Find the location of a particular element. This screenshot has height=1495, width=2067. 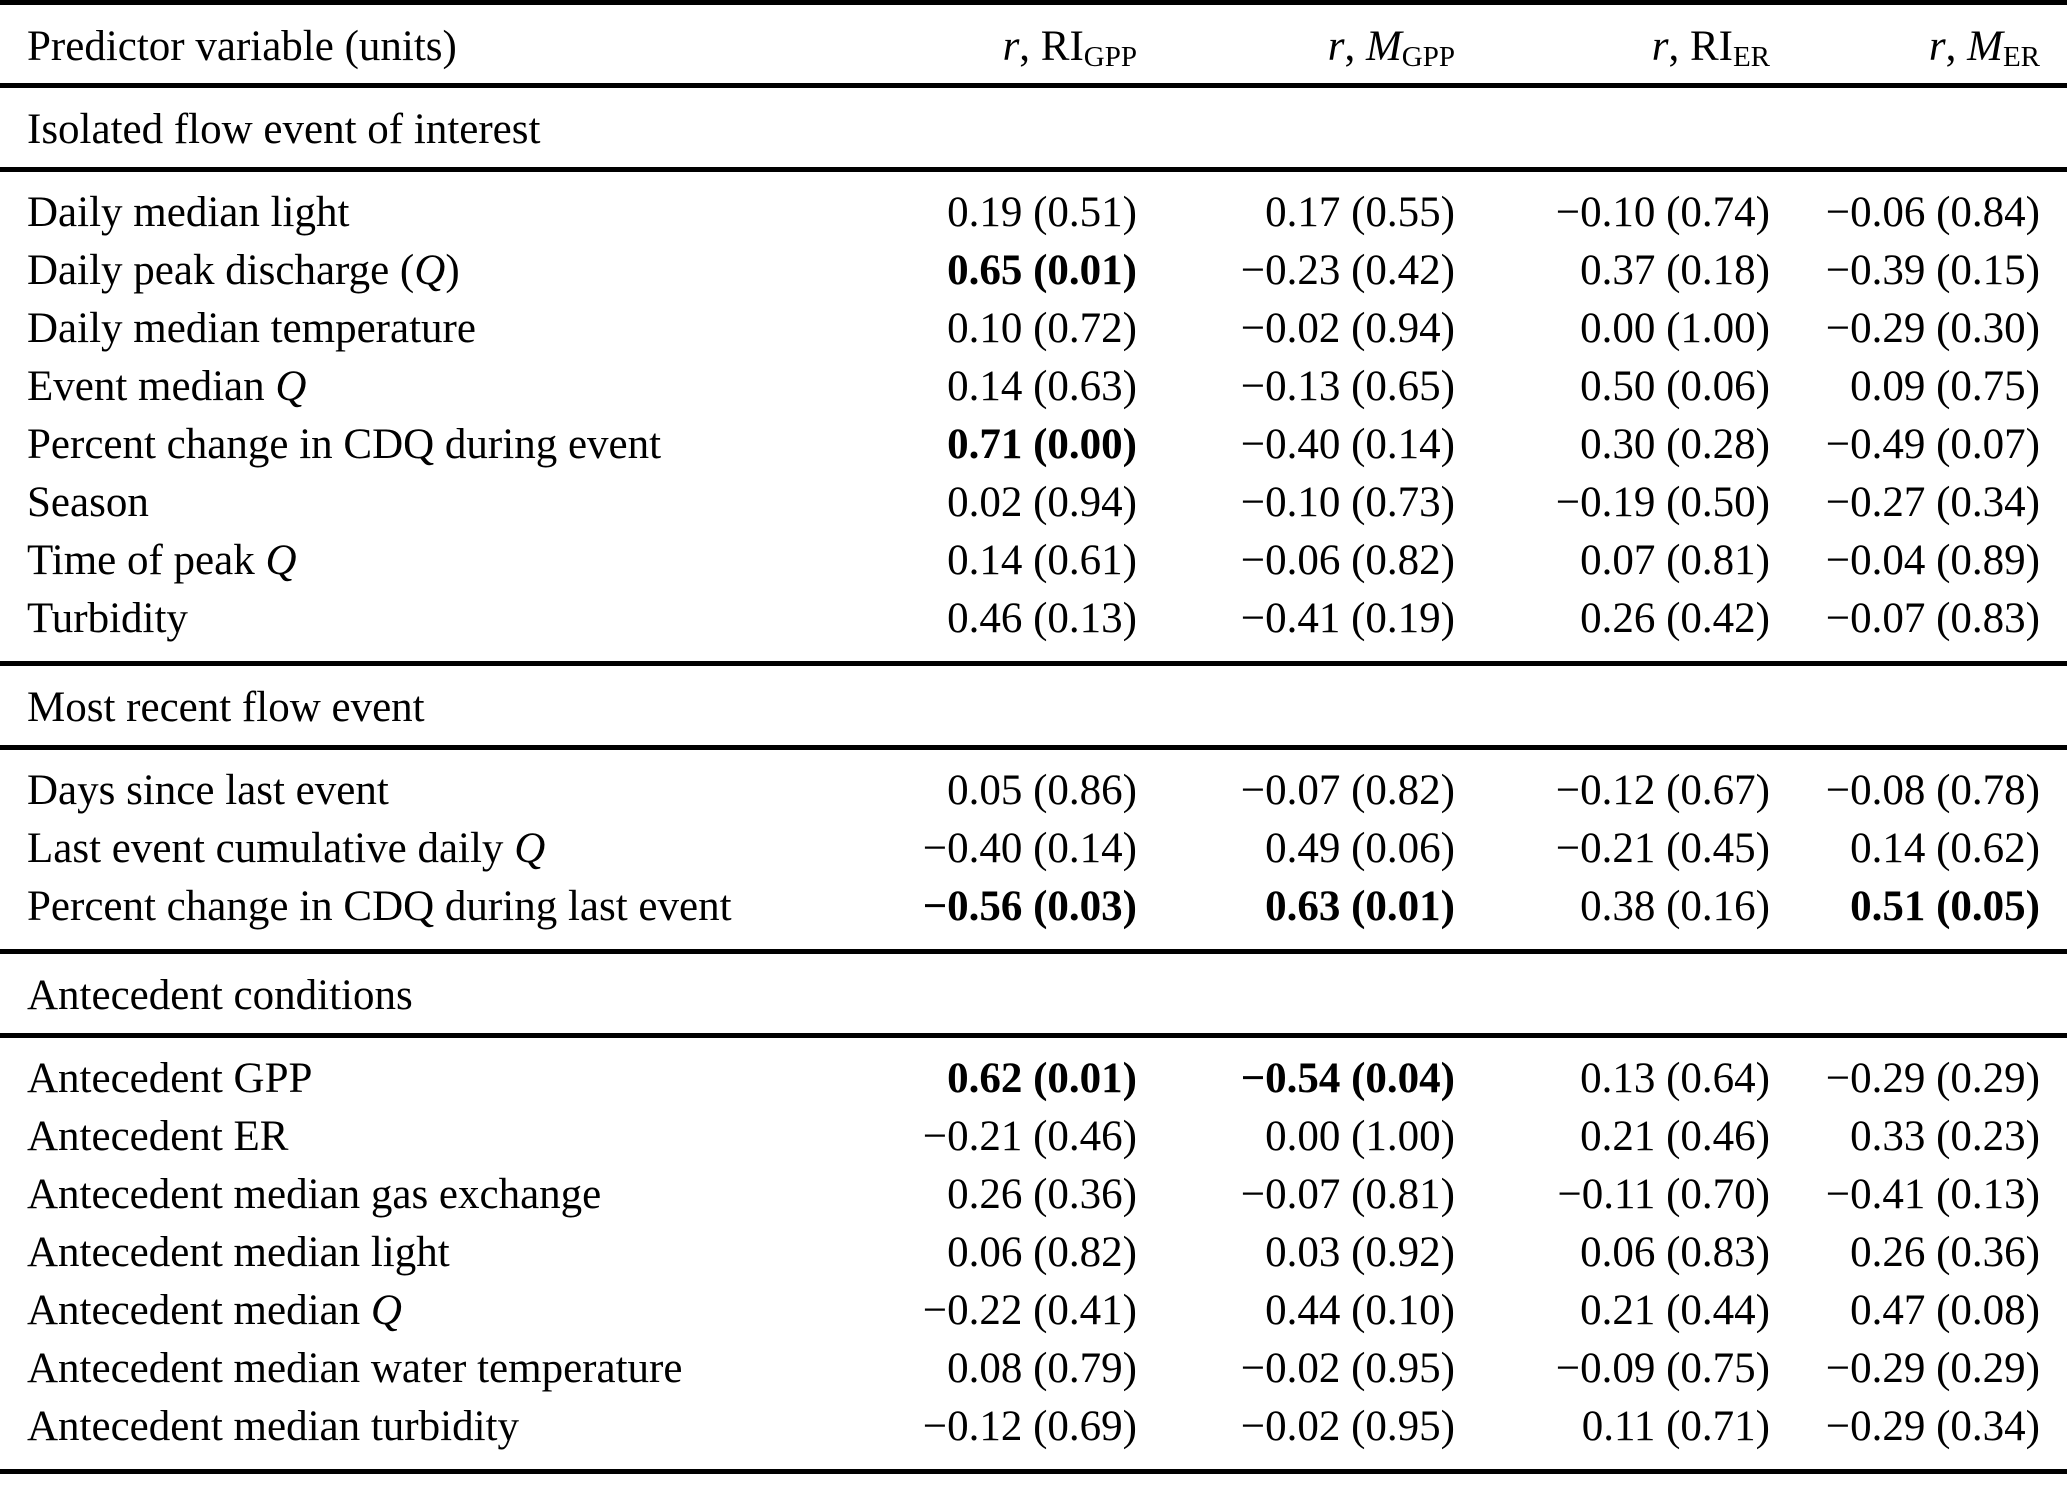

correlation-value: −0.27 (0.34) is located at coordinates (1932, 502).